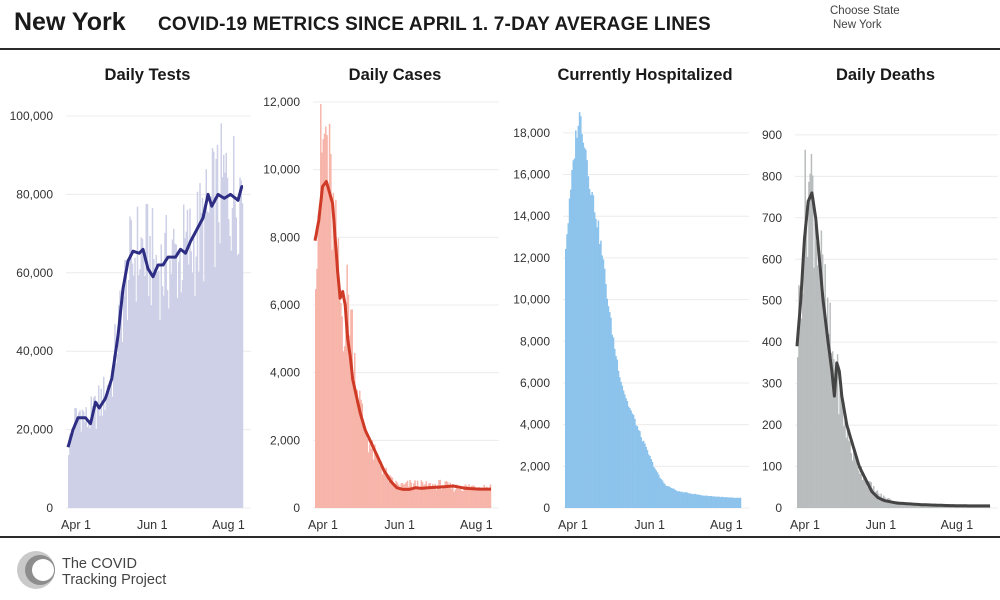  I want to click on y-tick-label: 14,000, so click(531, 216).